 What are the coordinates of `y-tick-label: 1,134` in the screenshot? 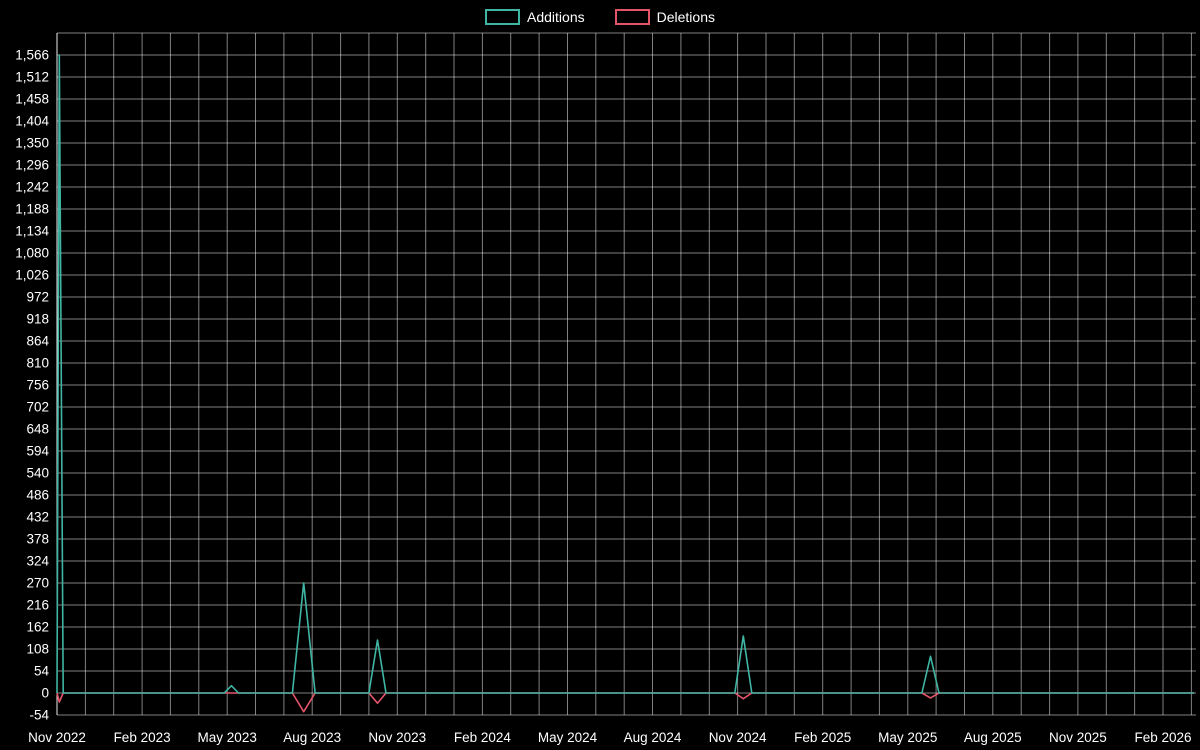 It's located at (32, 231).